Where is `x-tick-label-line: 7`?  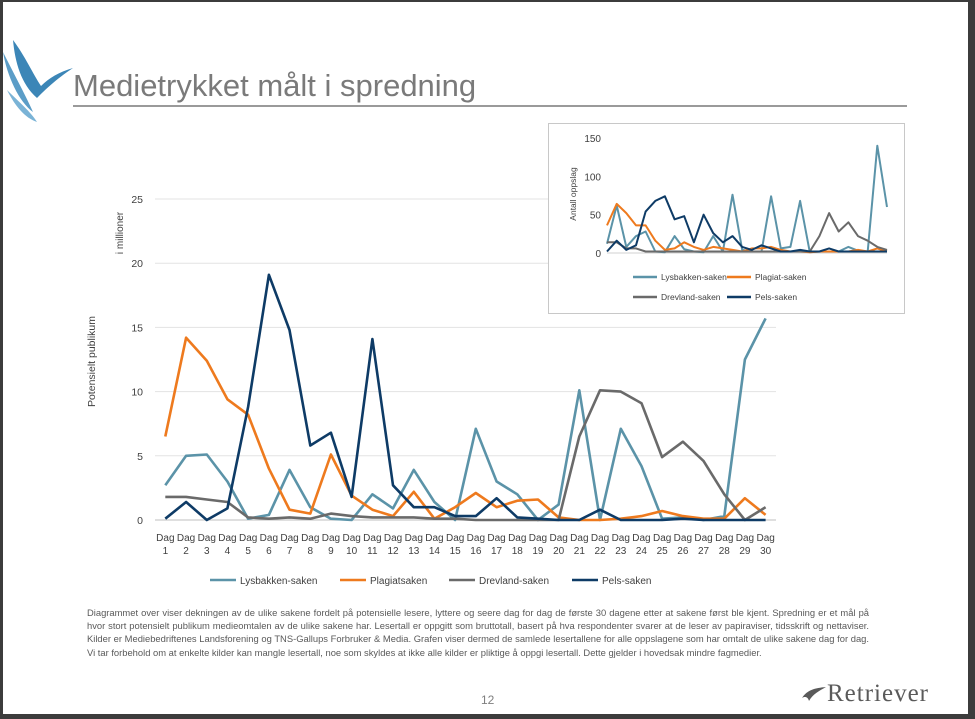
x-tick-label-line: 7 is located at coordinates (290, 551).